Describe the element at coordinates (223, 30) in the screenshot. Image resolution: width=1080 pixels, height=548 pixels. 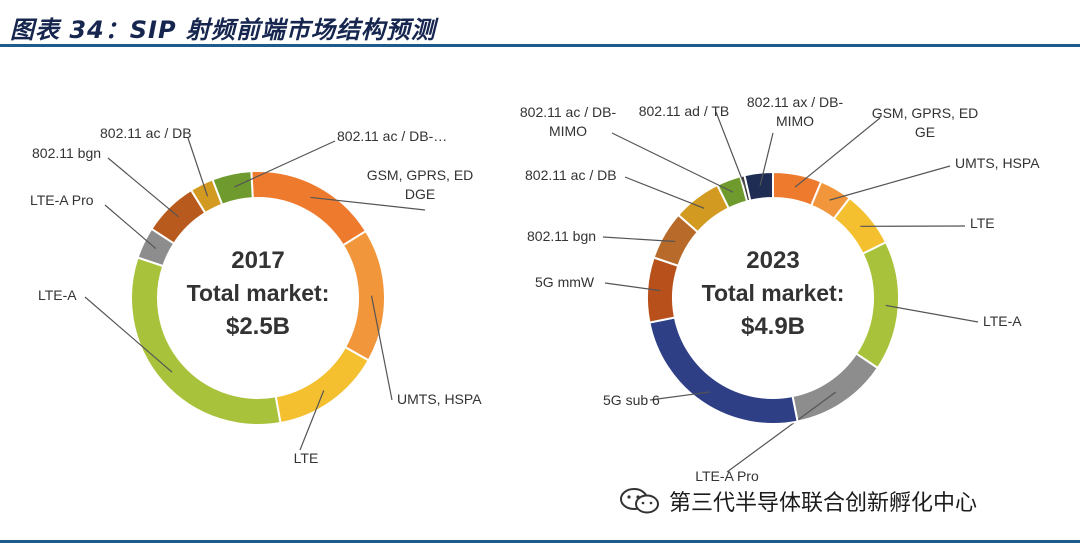
I see `page-title: 图表 34：SIP 射频前端市场结构预测` at that location.